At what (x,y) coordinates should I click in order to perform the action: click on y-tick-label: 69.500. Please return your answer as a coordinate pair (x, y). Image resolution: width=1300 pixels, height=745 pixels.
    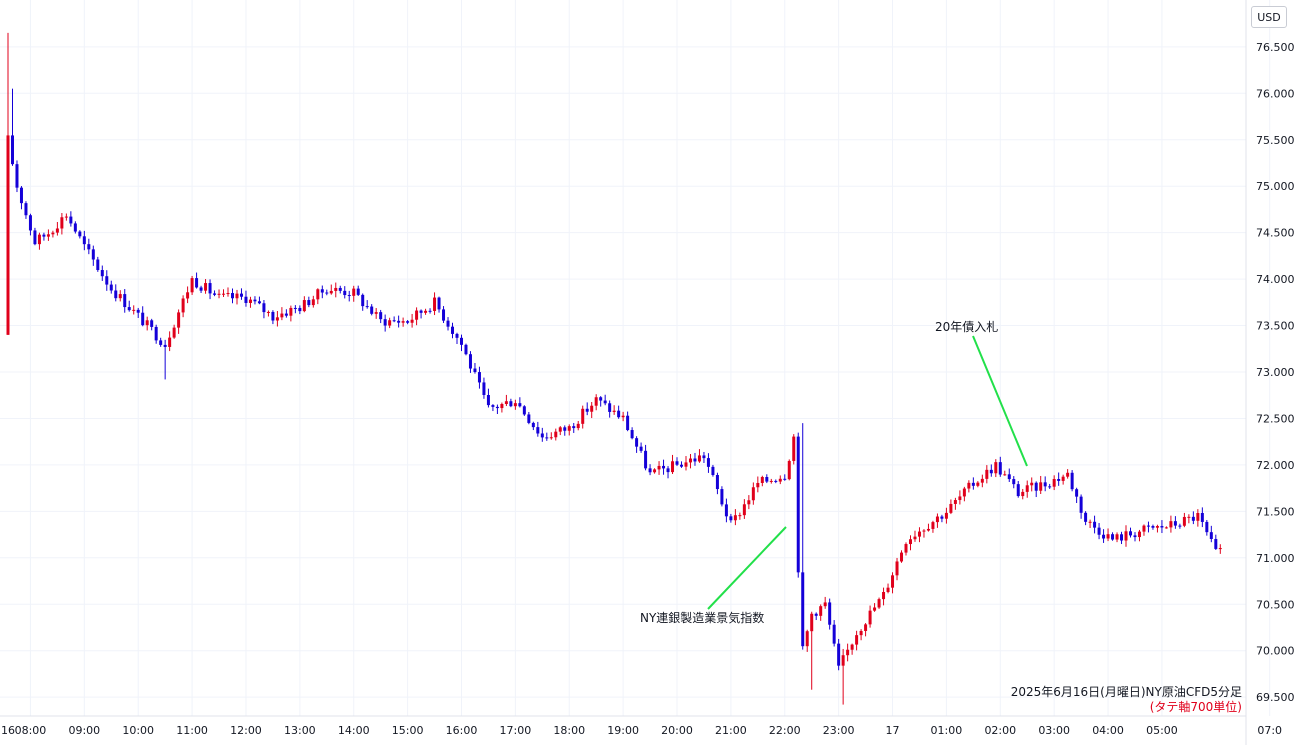
    Looking at the image, I should click on (1275, 697).